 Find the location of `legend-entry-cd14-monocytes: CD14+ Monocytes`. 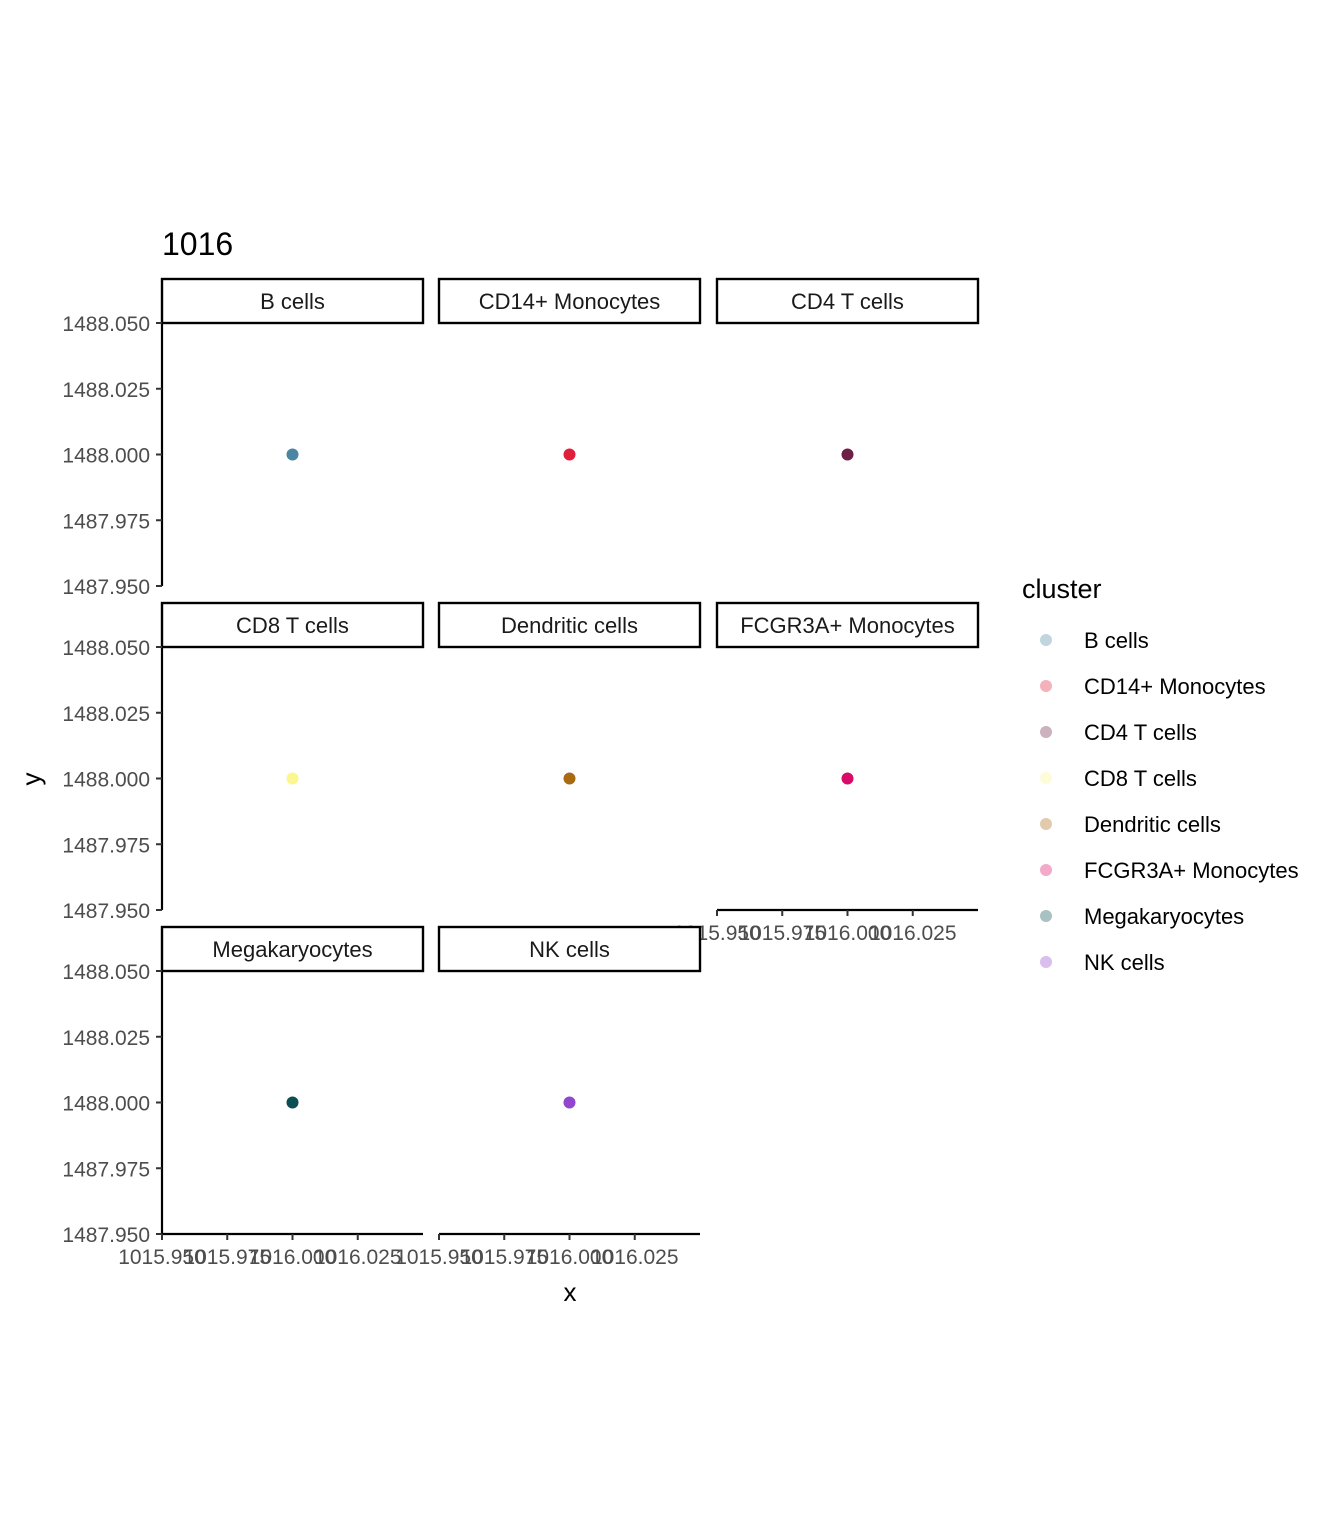

legend-entry-cd14-monocytes: CD14+ Monocytes is located at coordinates (1153, 686).